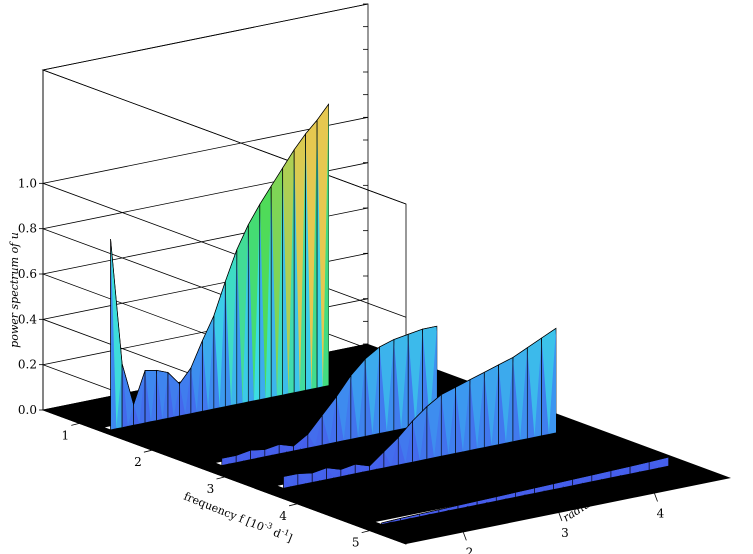 The image size is (753, 554). I want to click on ribbon-top-edge, so click(420, 402).